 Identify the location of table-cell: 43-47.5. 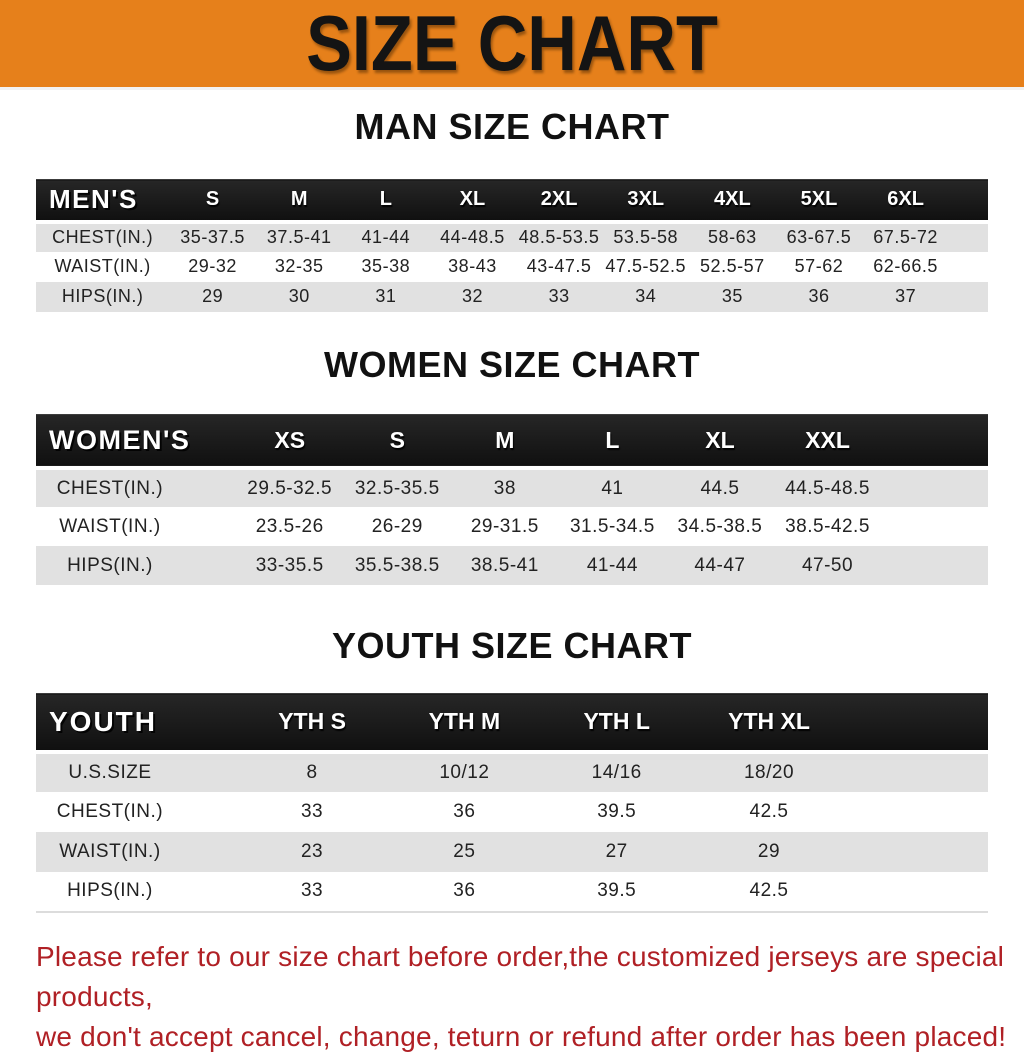
(559, 266).